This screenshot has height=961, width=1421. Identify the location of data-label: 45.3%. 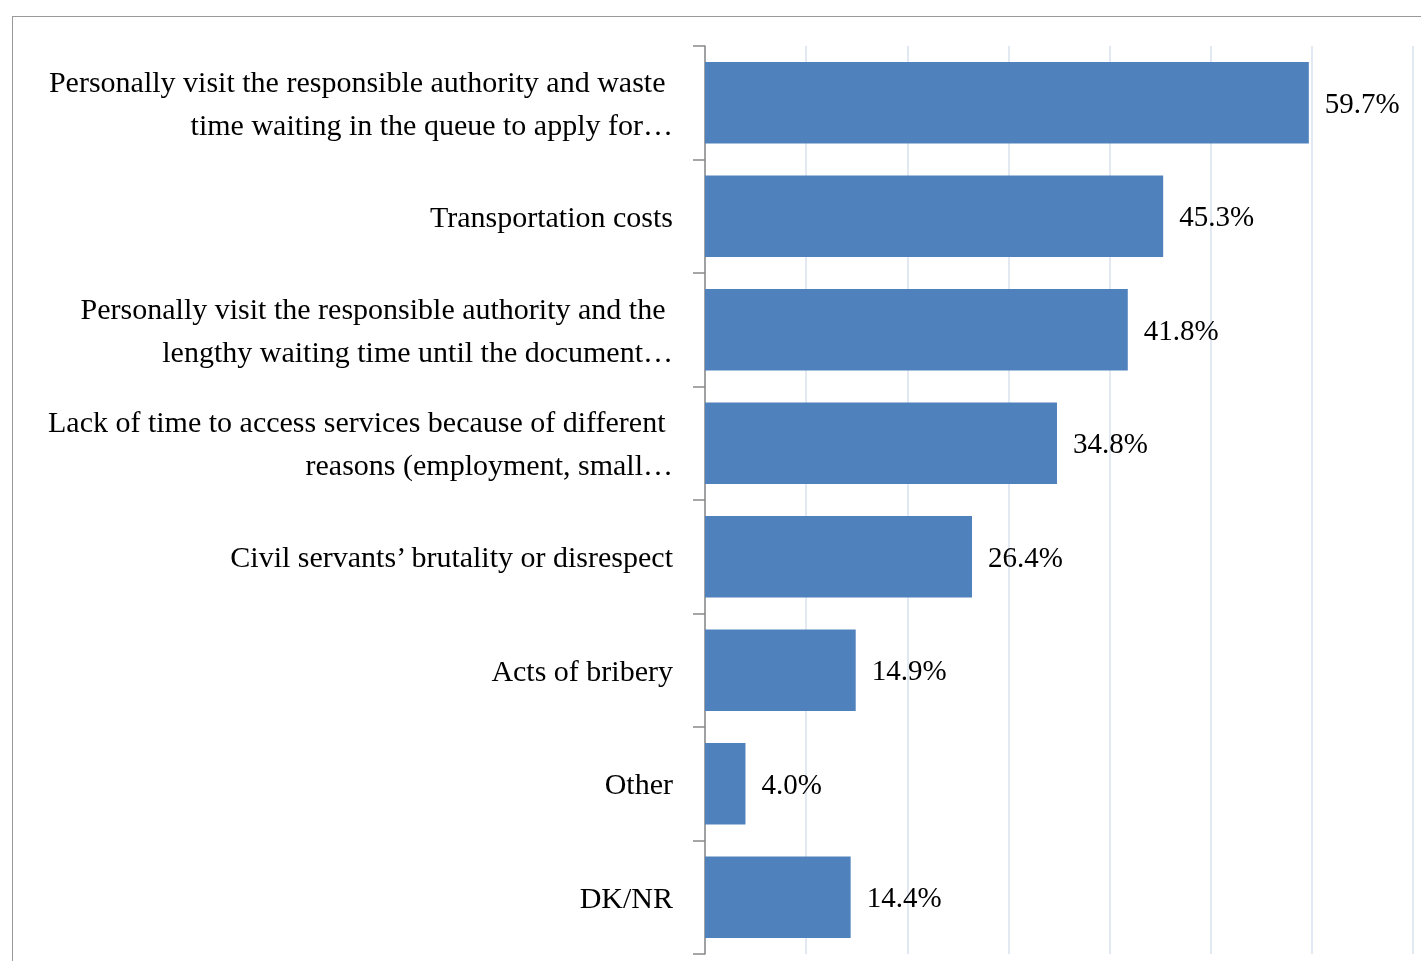
(1217, 216).